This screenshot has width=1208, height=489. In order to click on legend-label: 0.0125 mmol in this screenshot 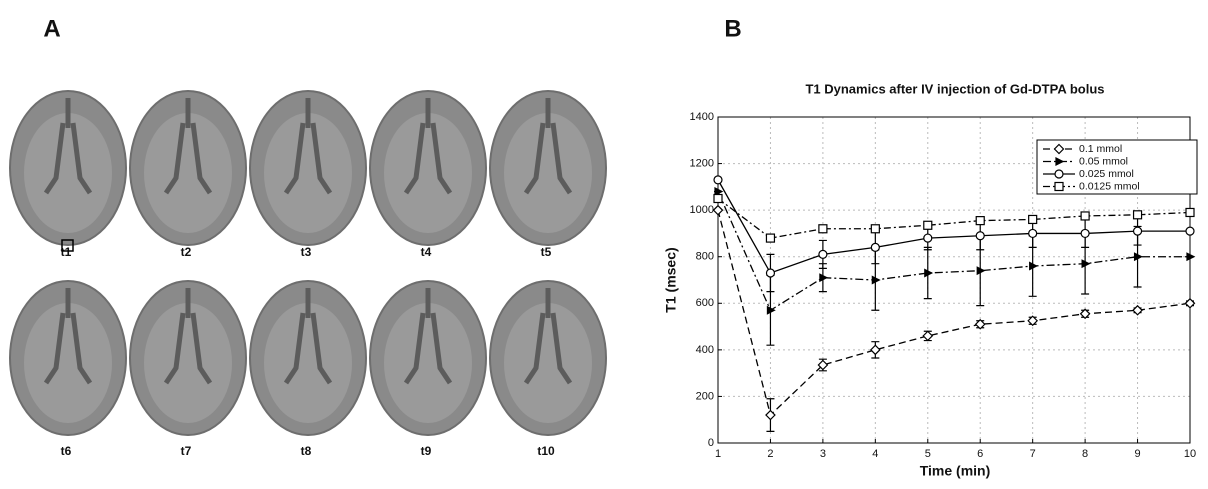, I will do `click(1109, 186)`.